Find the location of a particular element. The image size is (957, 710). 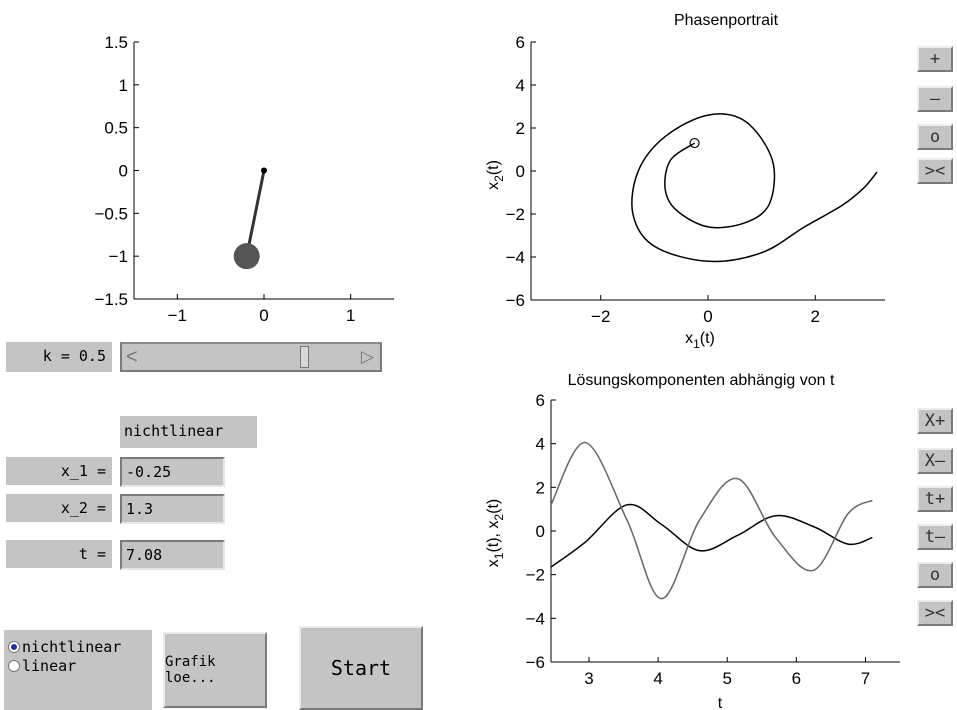

time-y-tick-label: 0 is located at coordinates (540, 531).